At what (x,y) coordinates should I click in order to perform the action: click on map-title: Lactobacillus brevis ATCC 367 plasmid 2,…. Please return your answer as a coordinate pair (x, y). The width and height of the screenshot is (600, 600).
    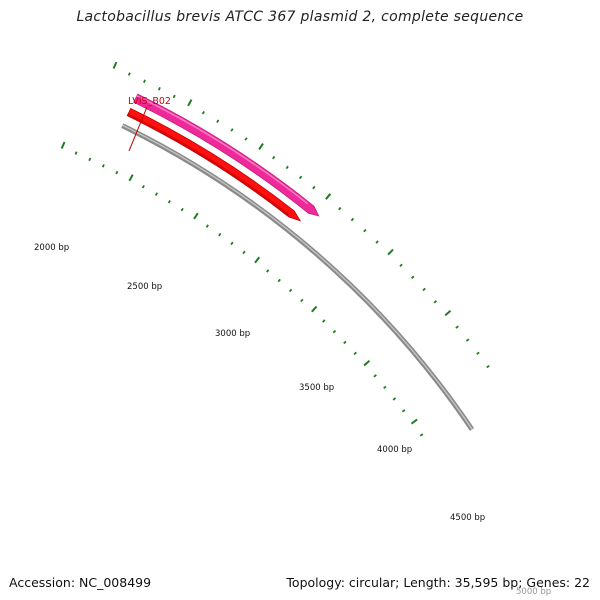
    Looking at the image, I should click on (300, 17).